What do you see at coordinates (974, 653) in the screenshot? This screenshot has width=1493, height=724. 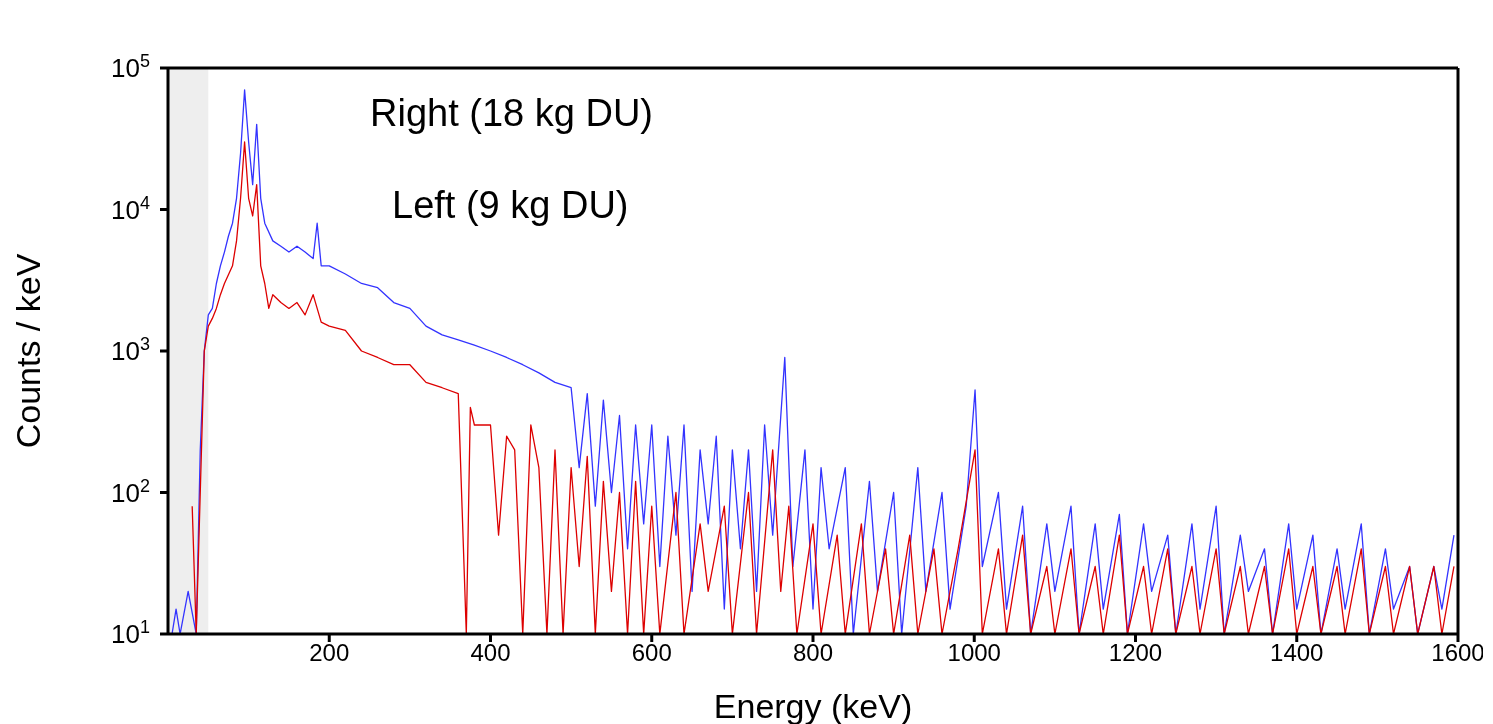 I see `x-tick-label: 1000` at bounding box center [974, 653].